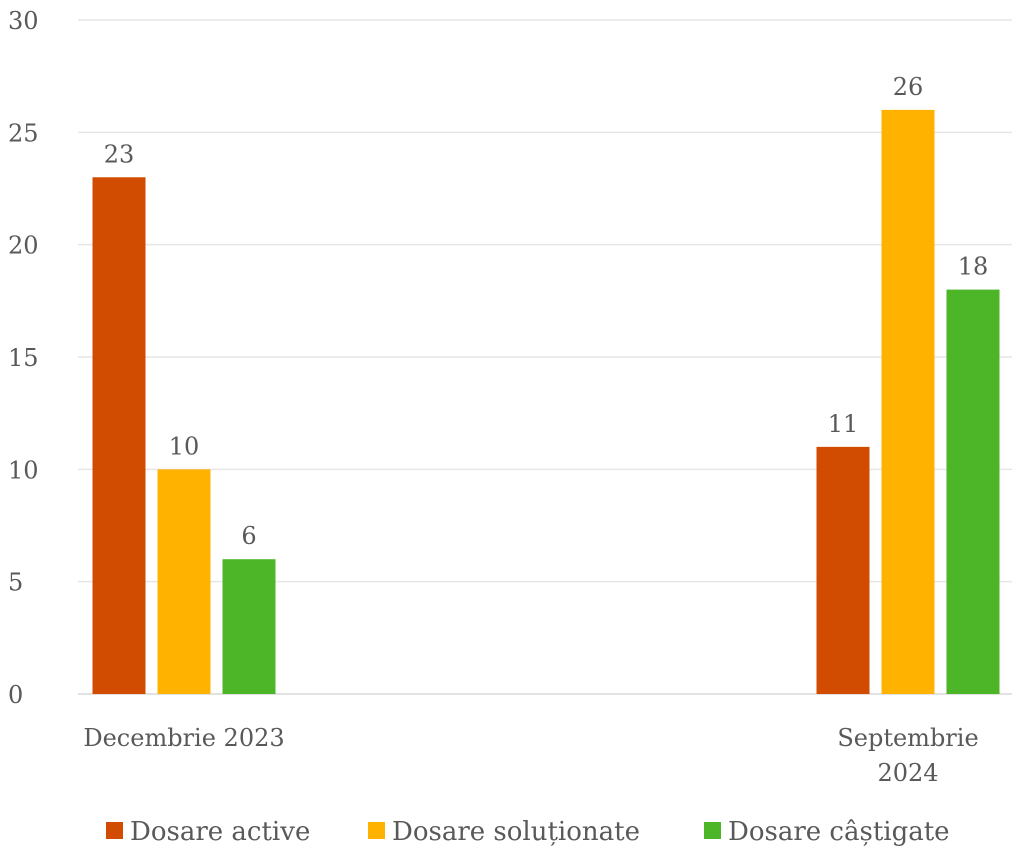 The image size is (1020, 851). What do you see at coordinates (119, 154) in the screenshot?
I see `data-label: 23` at bounding box center [119, 154].